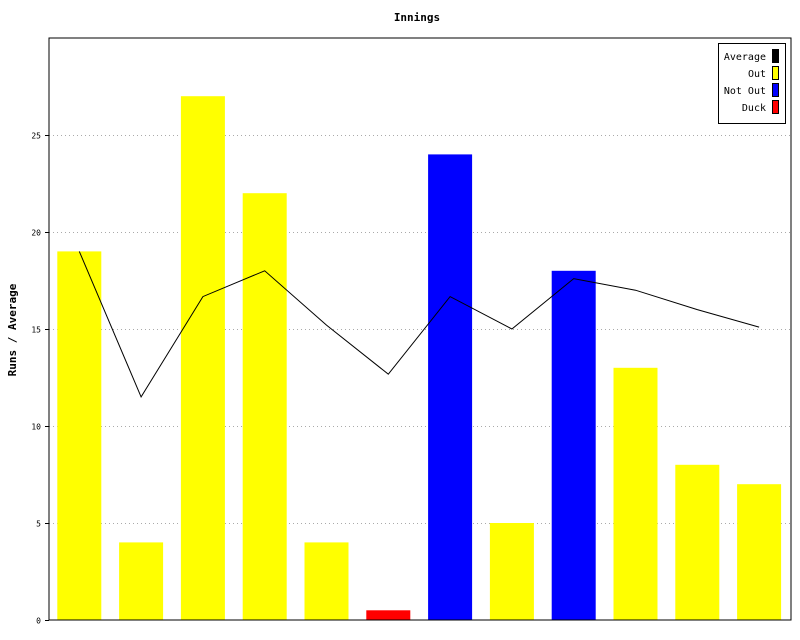 This screenshot has height=640, width=800. I want to click on y-tick-label: 15, so click(36, 330).